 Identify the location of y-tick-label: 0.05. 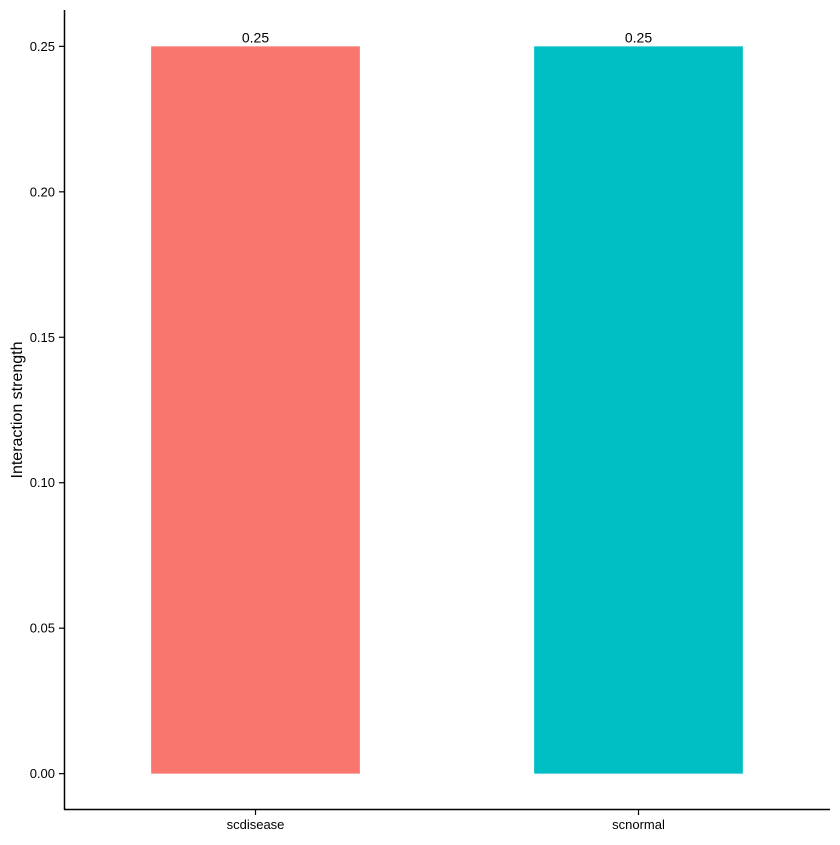
(42, 628).